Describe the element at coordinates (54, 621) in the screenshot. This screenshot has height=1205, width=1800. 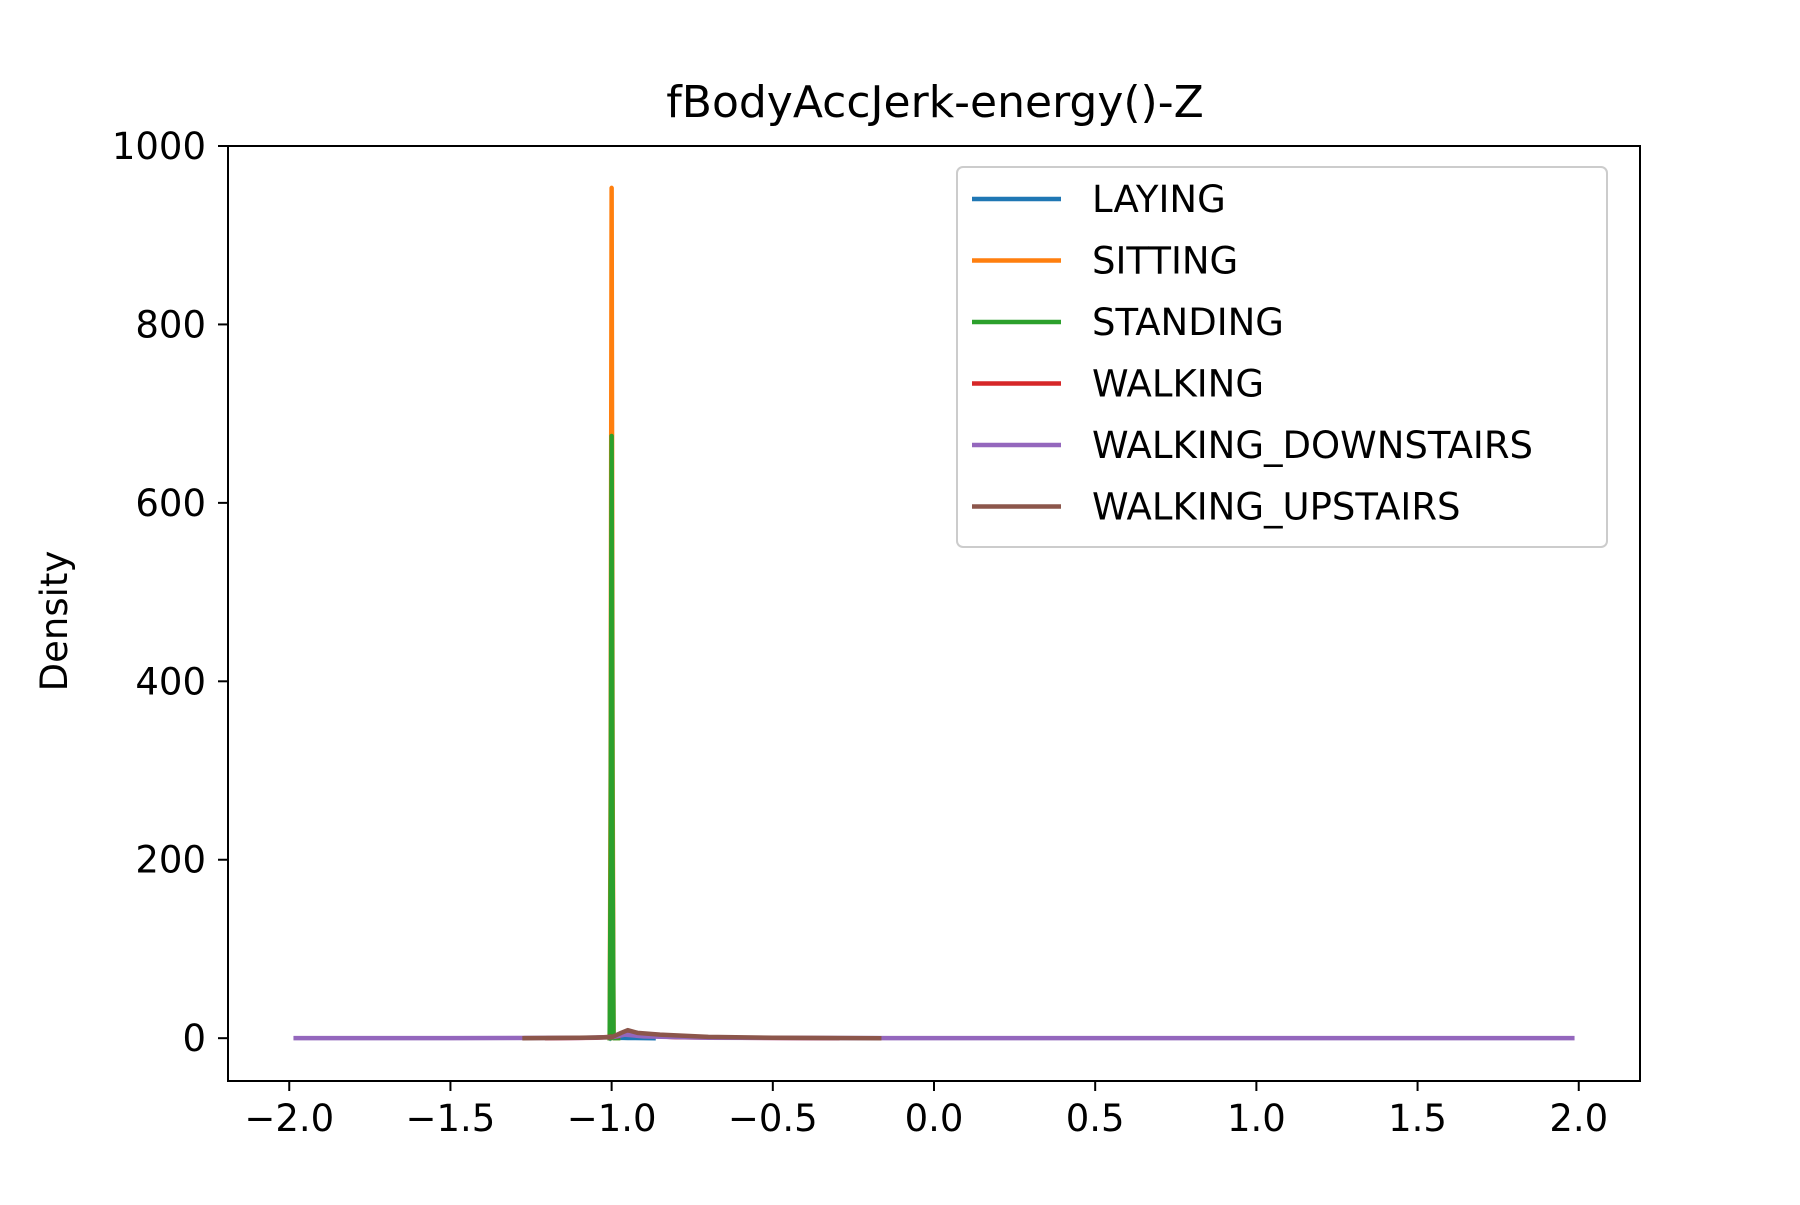
I see `y-axis-label: Density` at that location.